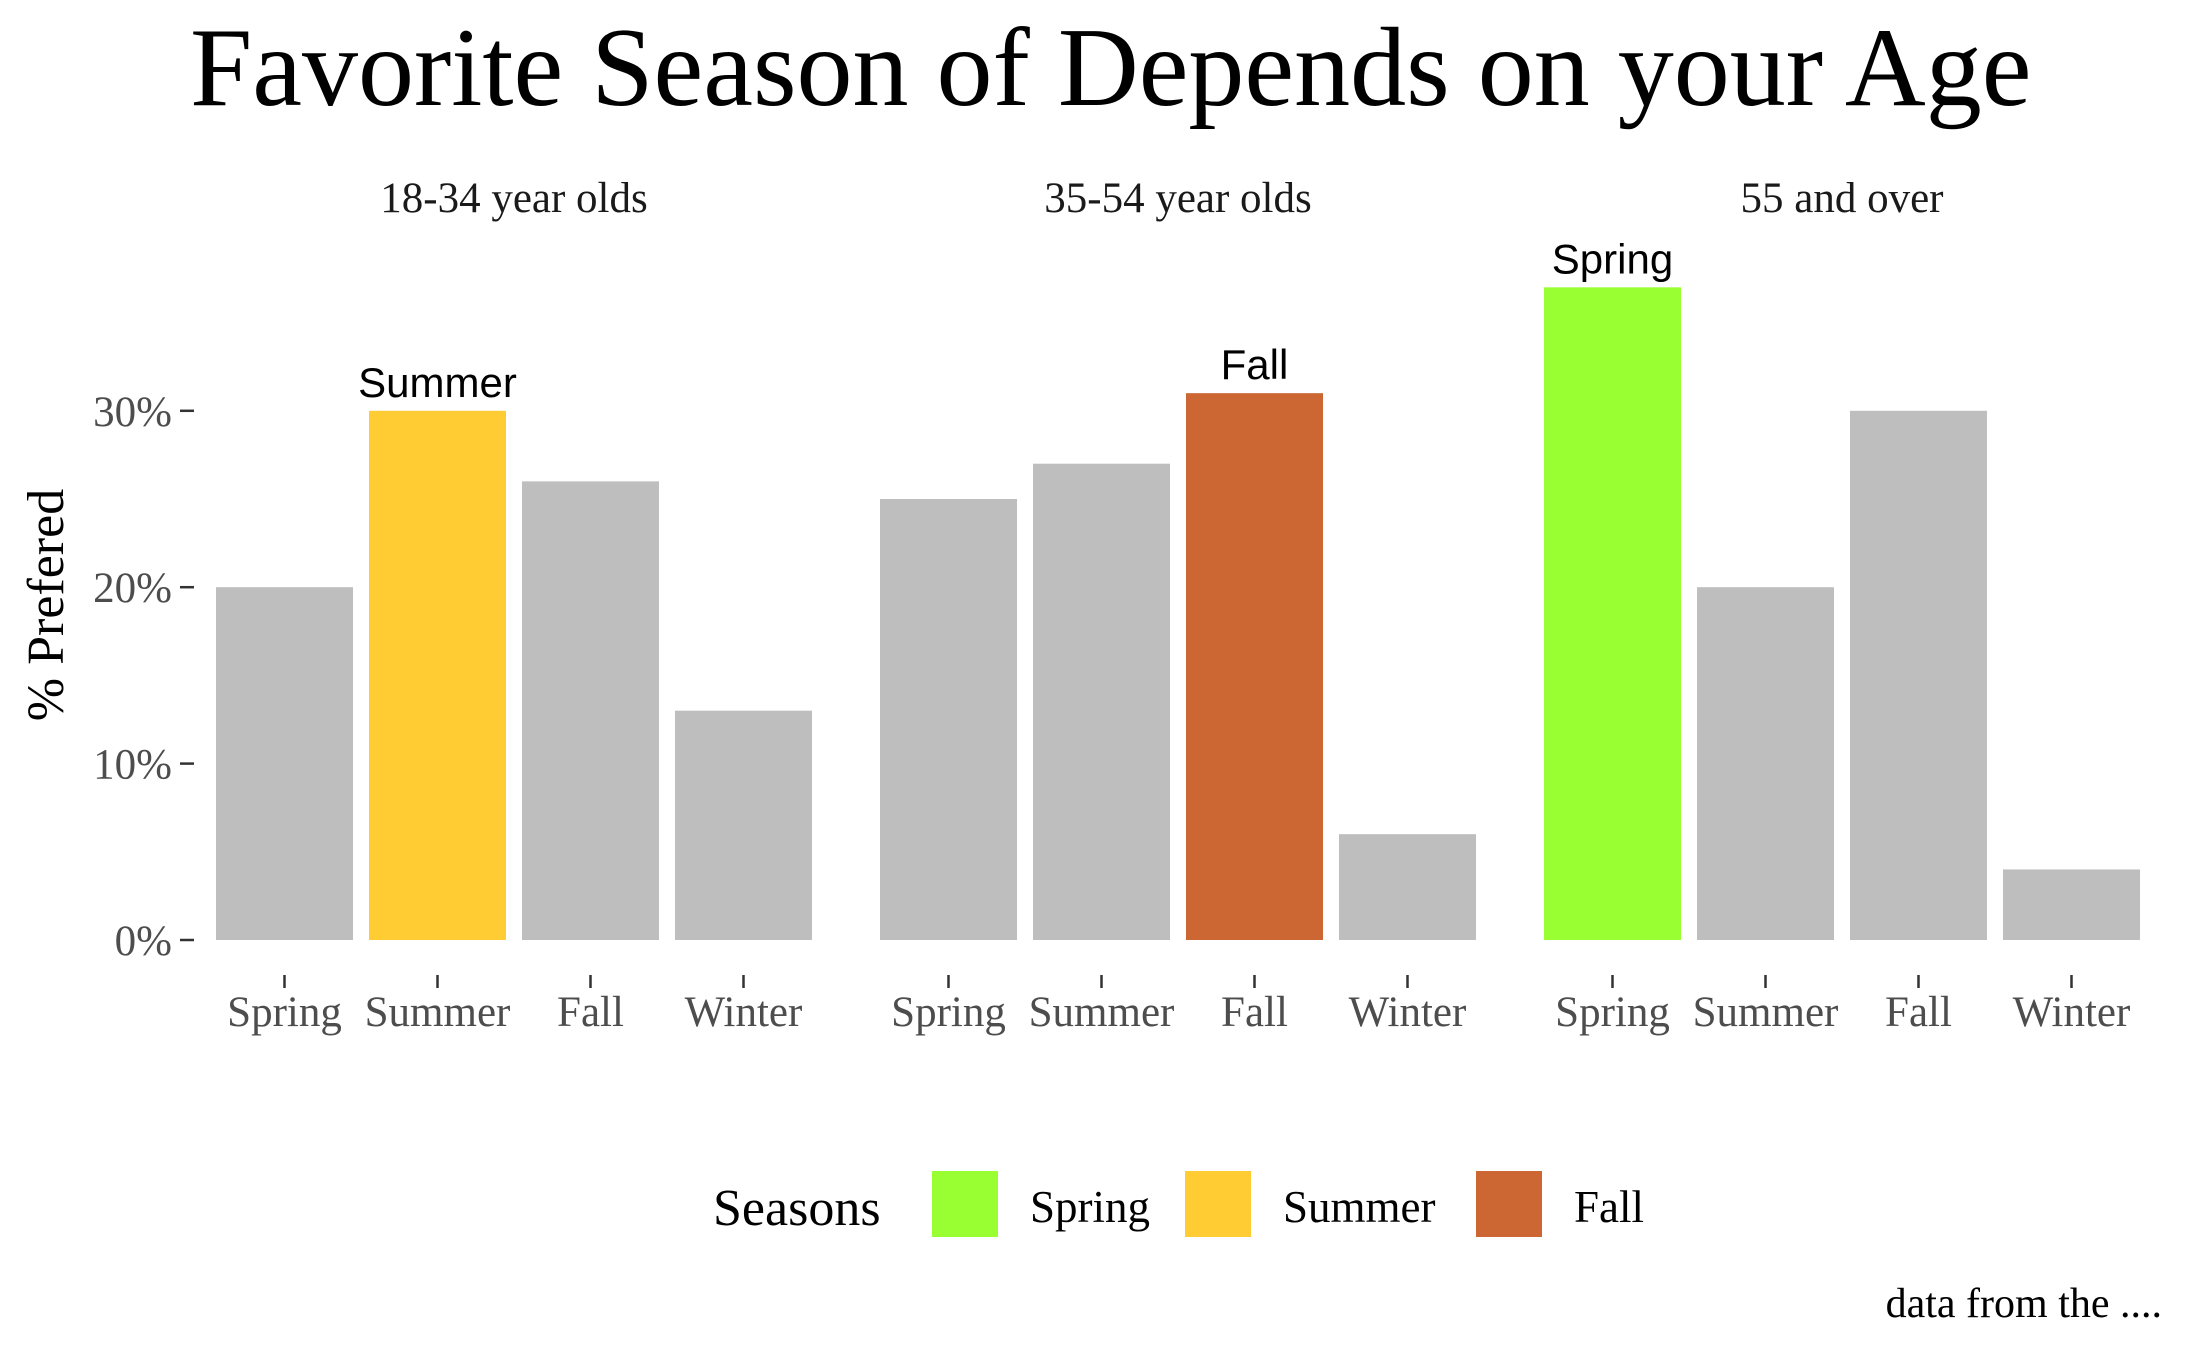 This screenshot has width=2187, height=1350. Describe the element at coordinates (437, 382) in the screenshot. I see `bar-data-label: Summer` at that location.